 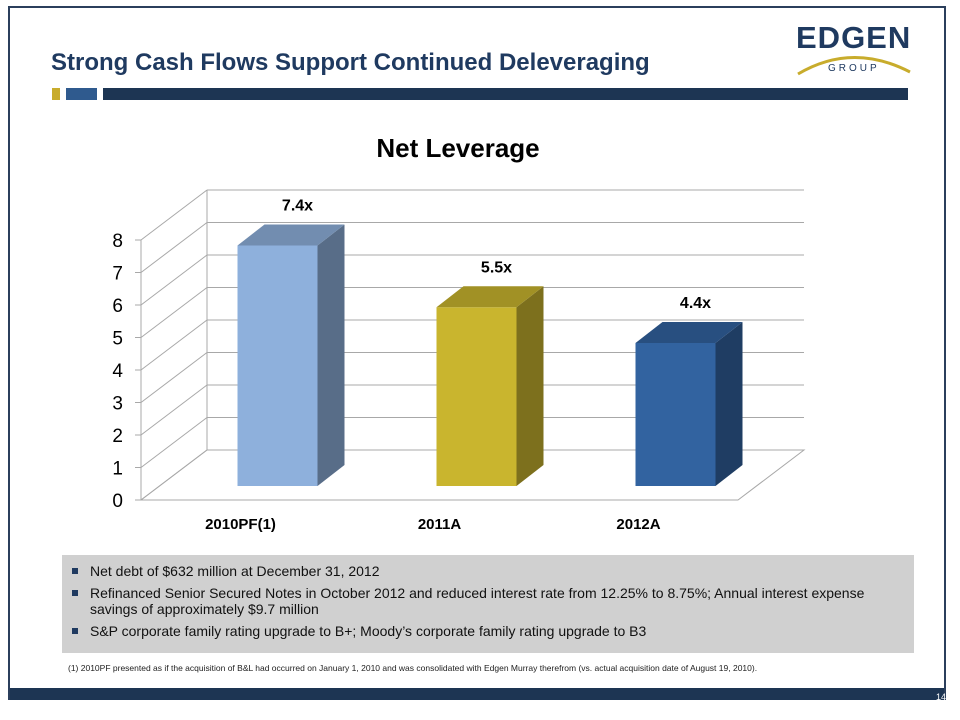 What do you see at coordinates (117, 436) in the screenshot?
I see `y-tick-label: 2` at bounding box center [117, 436].